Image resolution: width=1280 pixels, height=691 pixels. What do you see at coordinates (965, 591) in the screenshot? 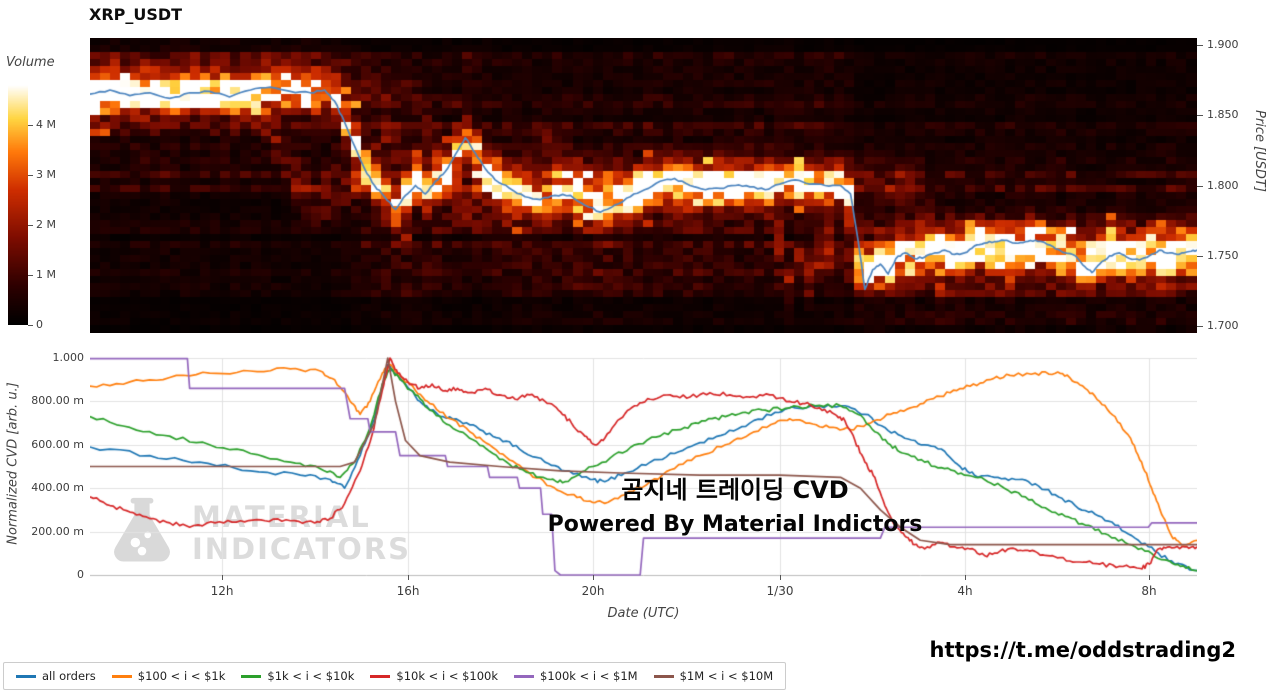
I see `tick-label: 4h` at bounding box center [965, 591].